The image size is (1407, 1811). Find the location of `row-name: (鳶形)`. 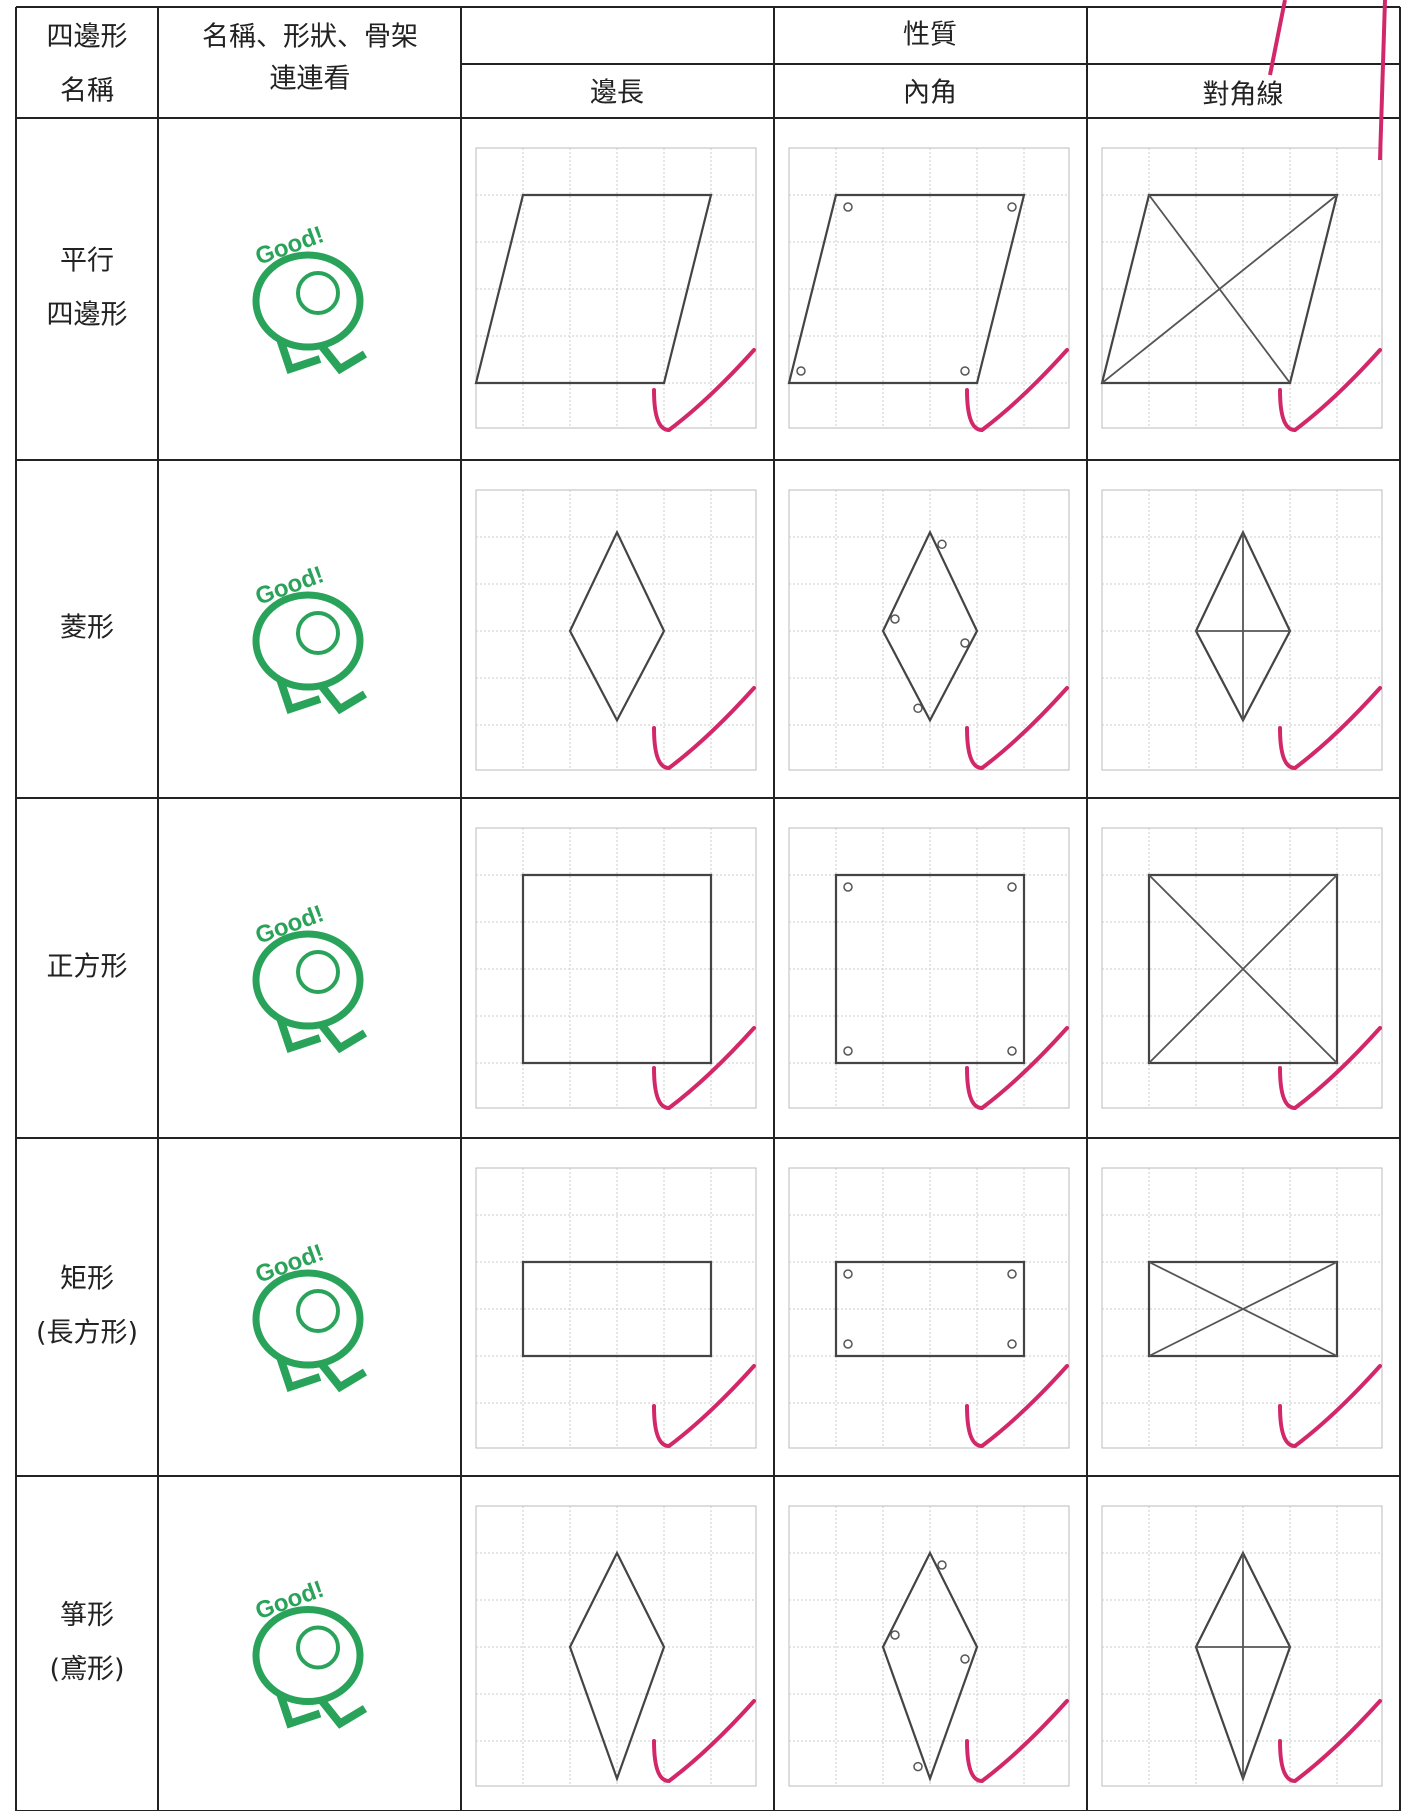

row-name: (鳶形) is located at coordinates (86, 1669).